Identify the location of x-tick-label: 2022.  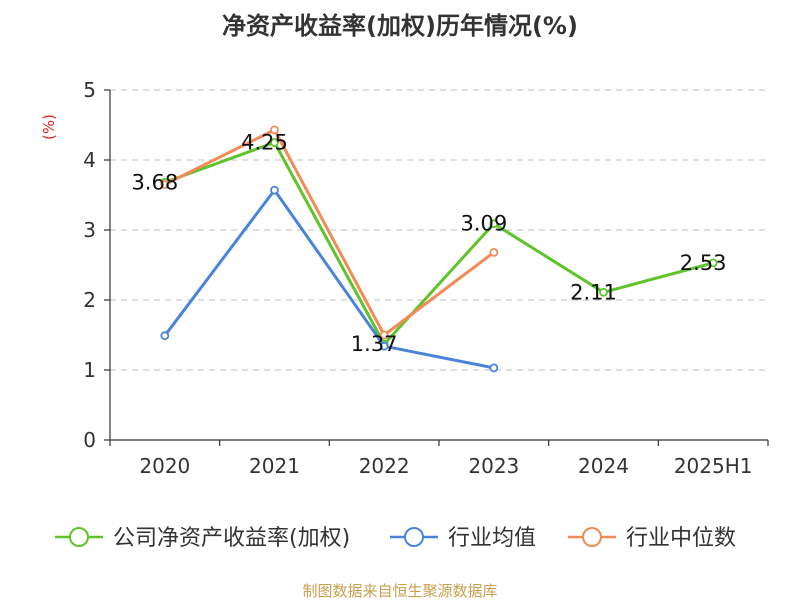
(384, 466).